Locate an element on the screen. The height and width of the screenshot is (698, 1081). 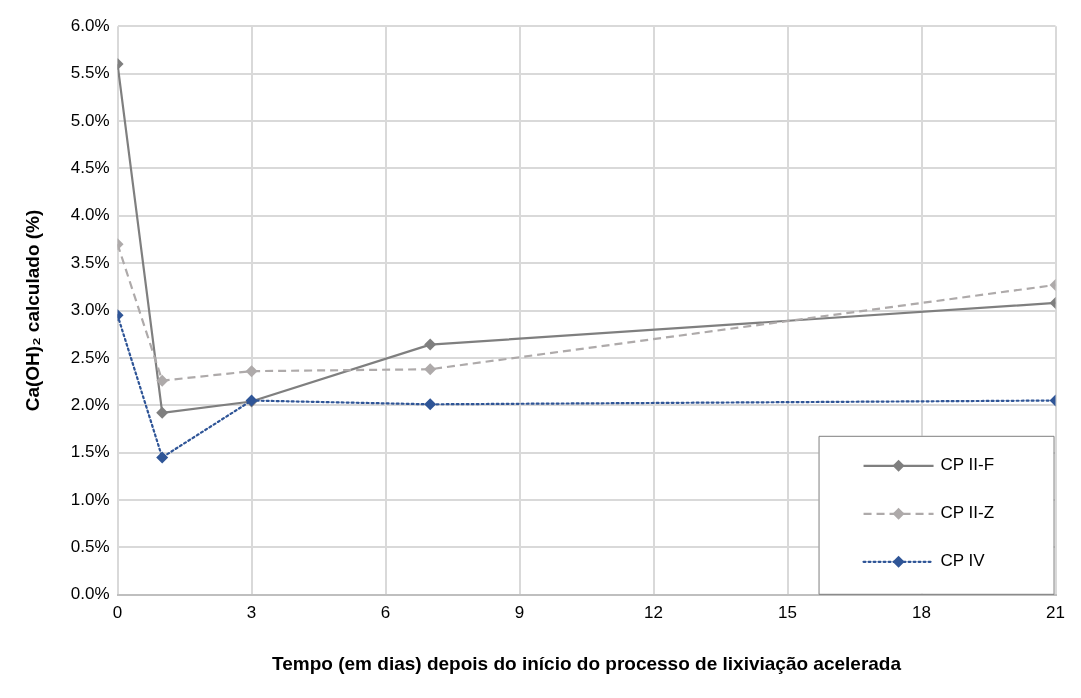
y-tick-label: 6.0% is located at coordinates (90, 25).